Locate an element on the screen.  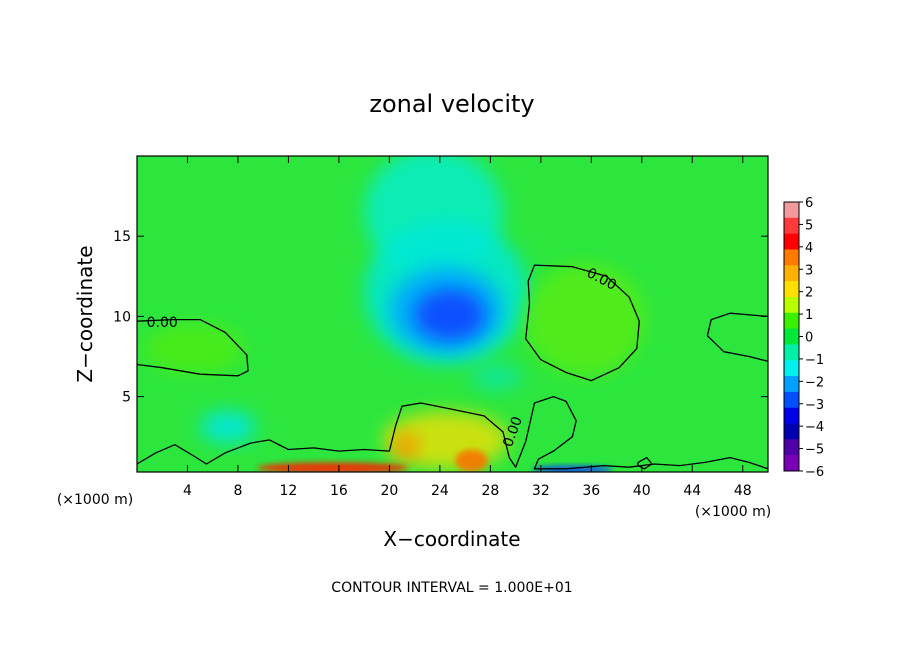
left-cyan-spot is located at coordinates (228, 427).